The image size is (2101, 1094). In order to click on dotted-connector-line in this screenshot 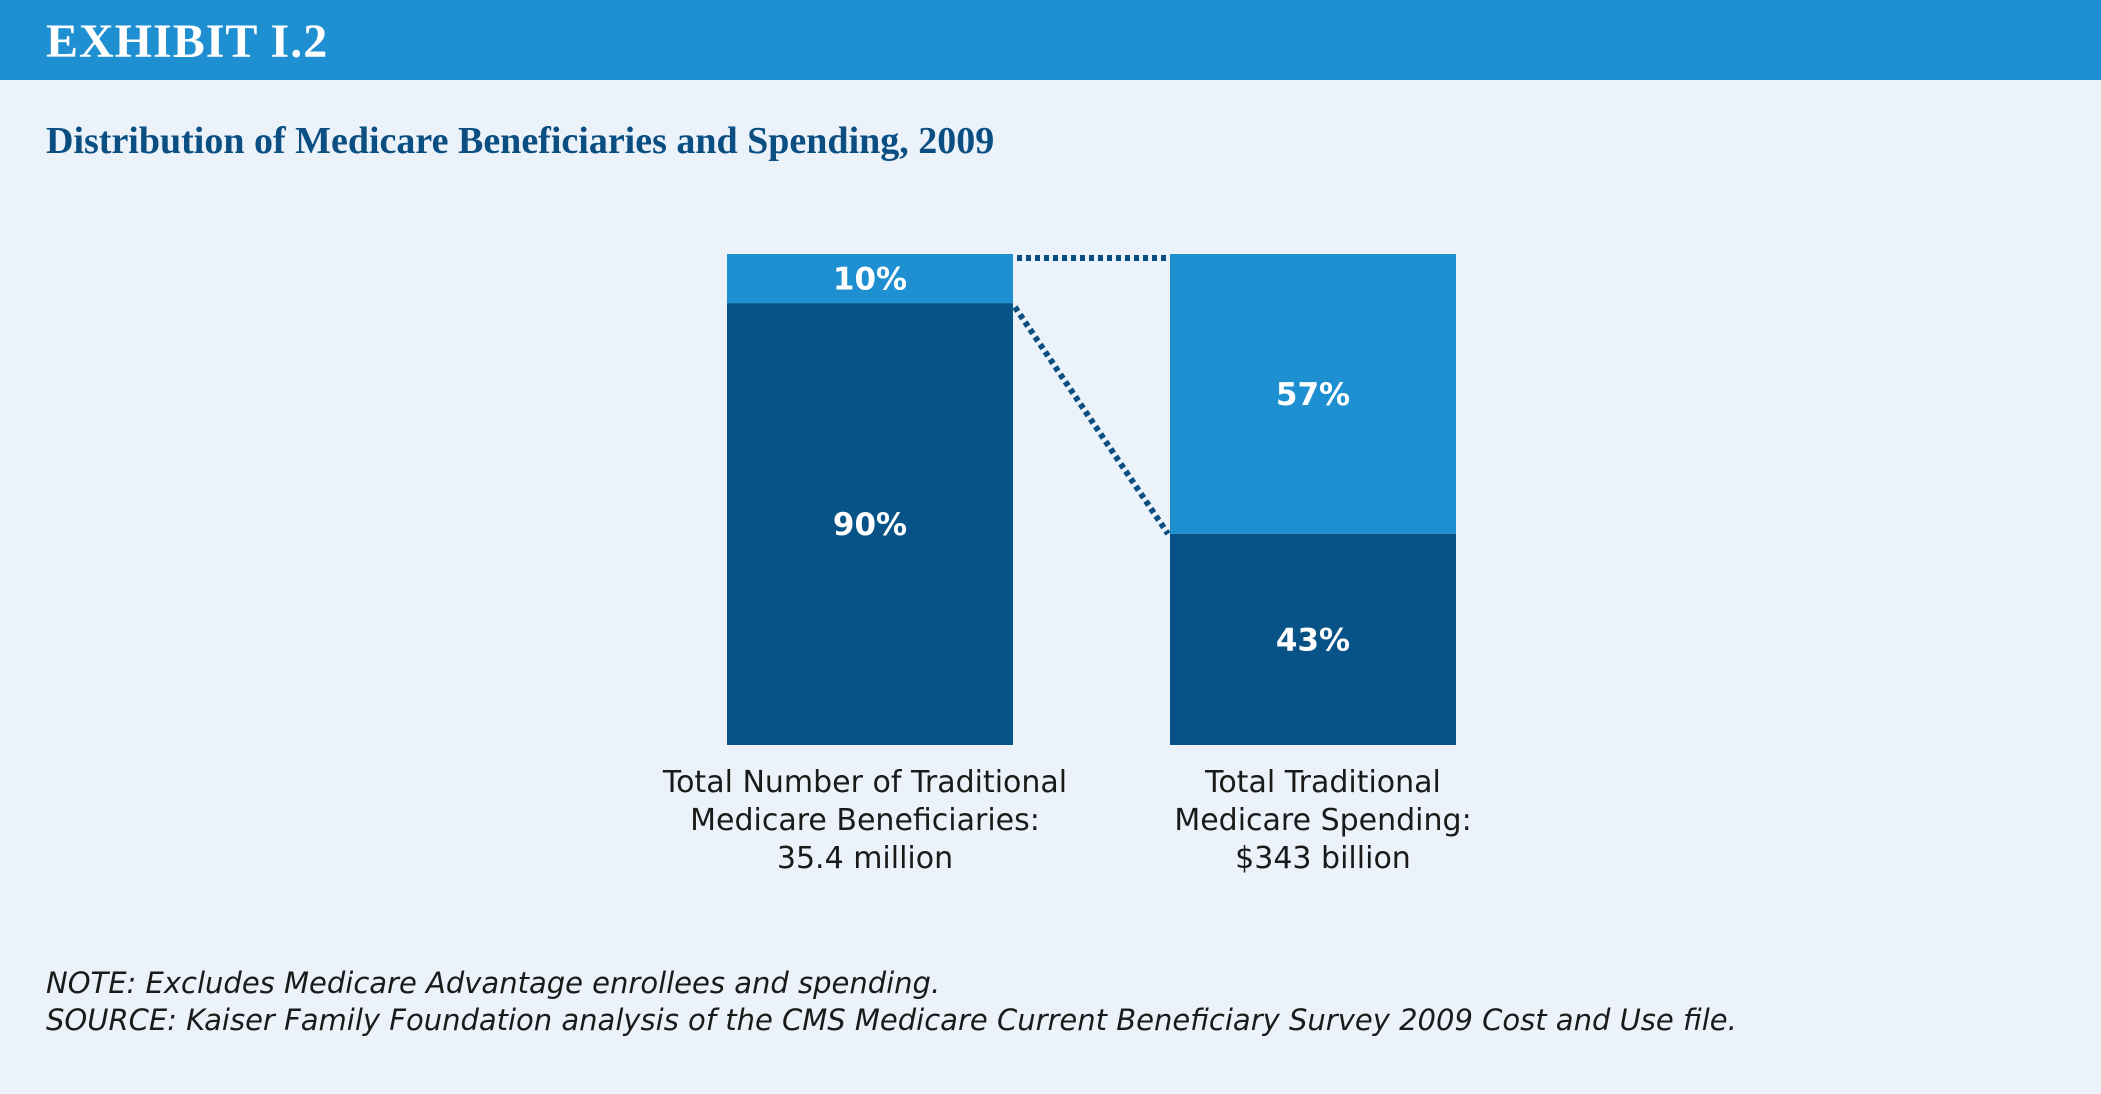, I will do `click(1091, 420)`.